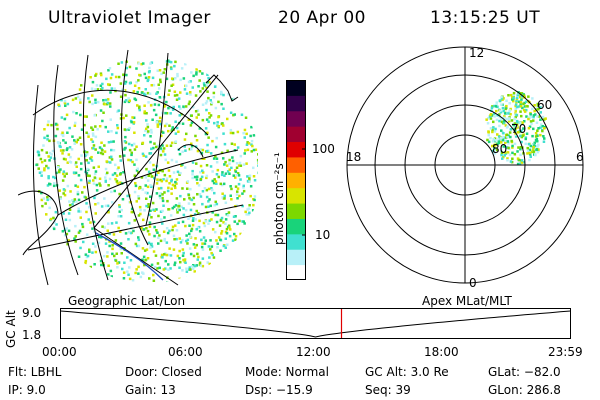 Image resolution: width=600 pixels, height=400 pixels. I want to click on xtick-2359: 23:59, so click(565, 352).